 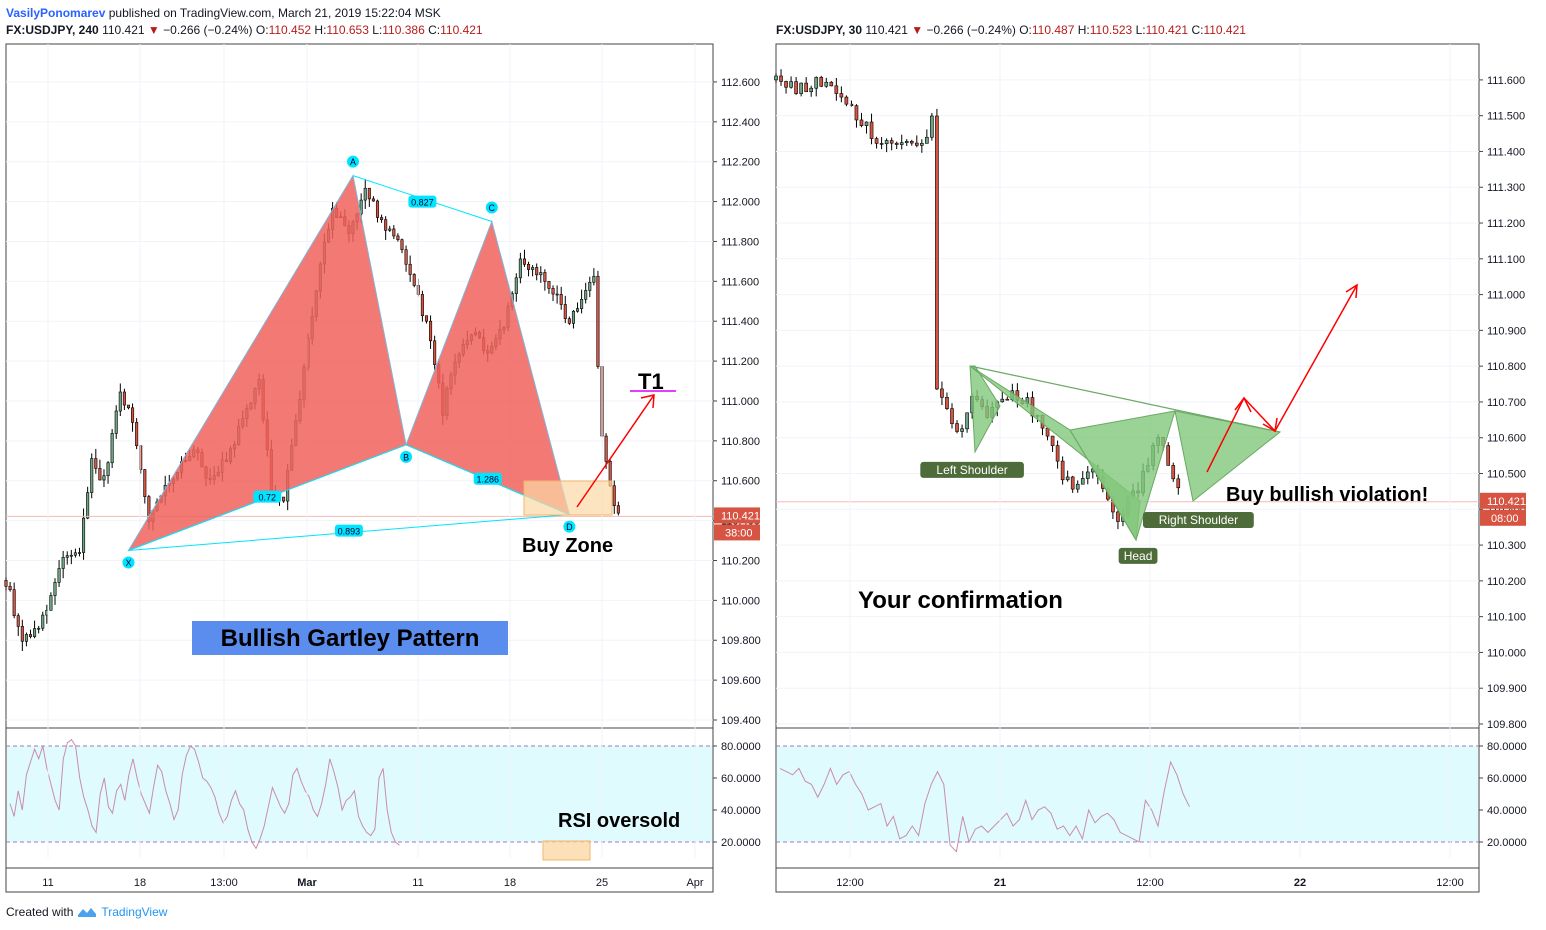 I want to click on y-tick-label: 110.100, so click(x=1506, y=618).